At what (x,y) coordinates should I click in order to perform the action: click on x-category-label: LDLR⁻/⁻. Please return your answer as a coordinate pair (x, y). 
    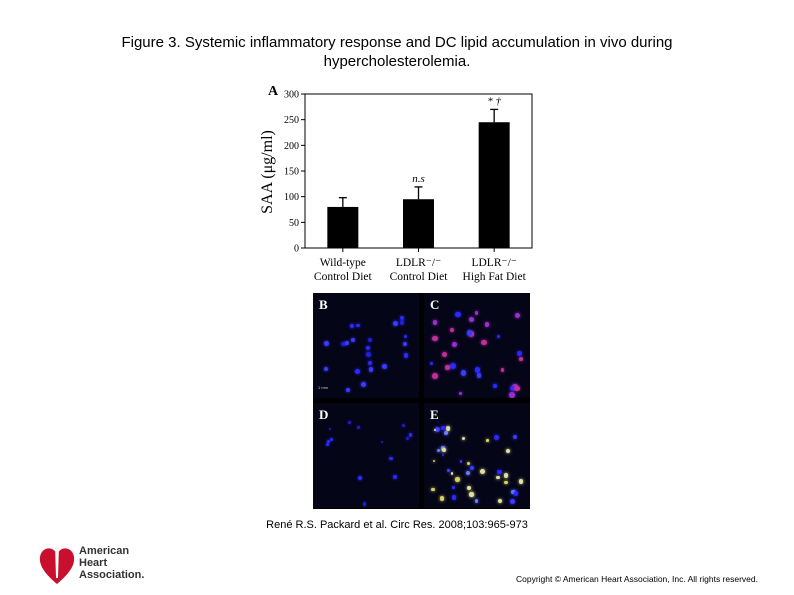
    Looking at the image, I should click on (493, 263).